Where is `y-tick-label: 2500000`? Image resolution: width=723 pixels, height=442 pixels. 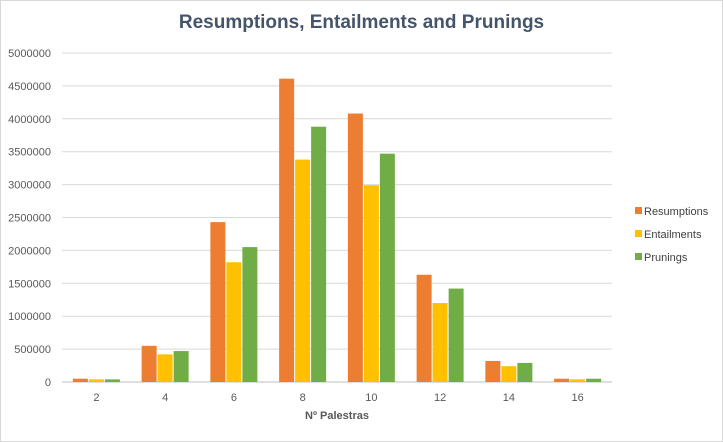
y-tick-label: 2500000 is located at coordinates (29, 219).